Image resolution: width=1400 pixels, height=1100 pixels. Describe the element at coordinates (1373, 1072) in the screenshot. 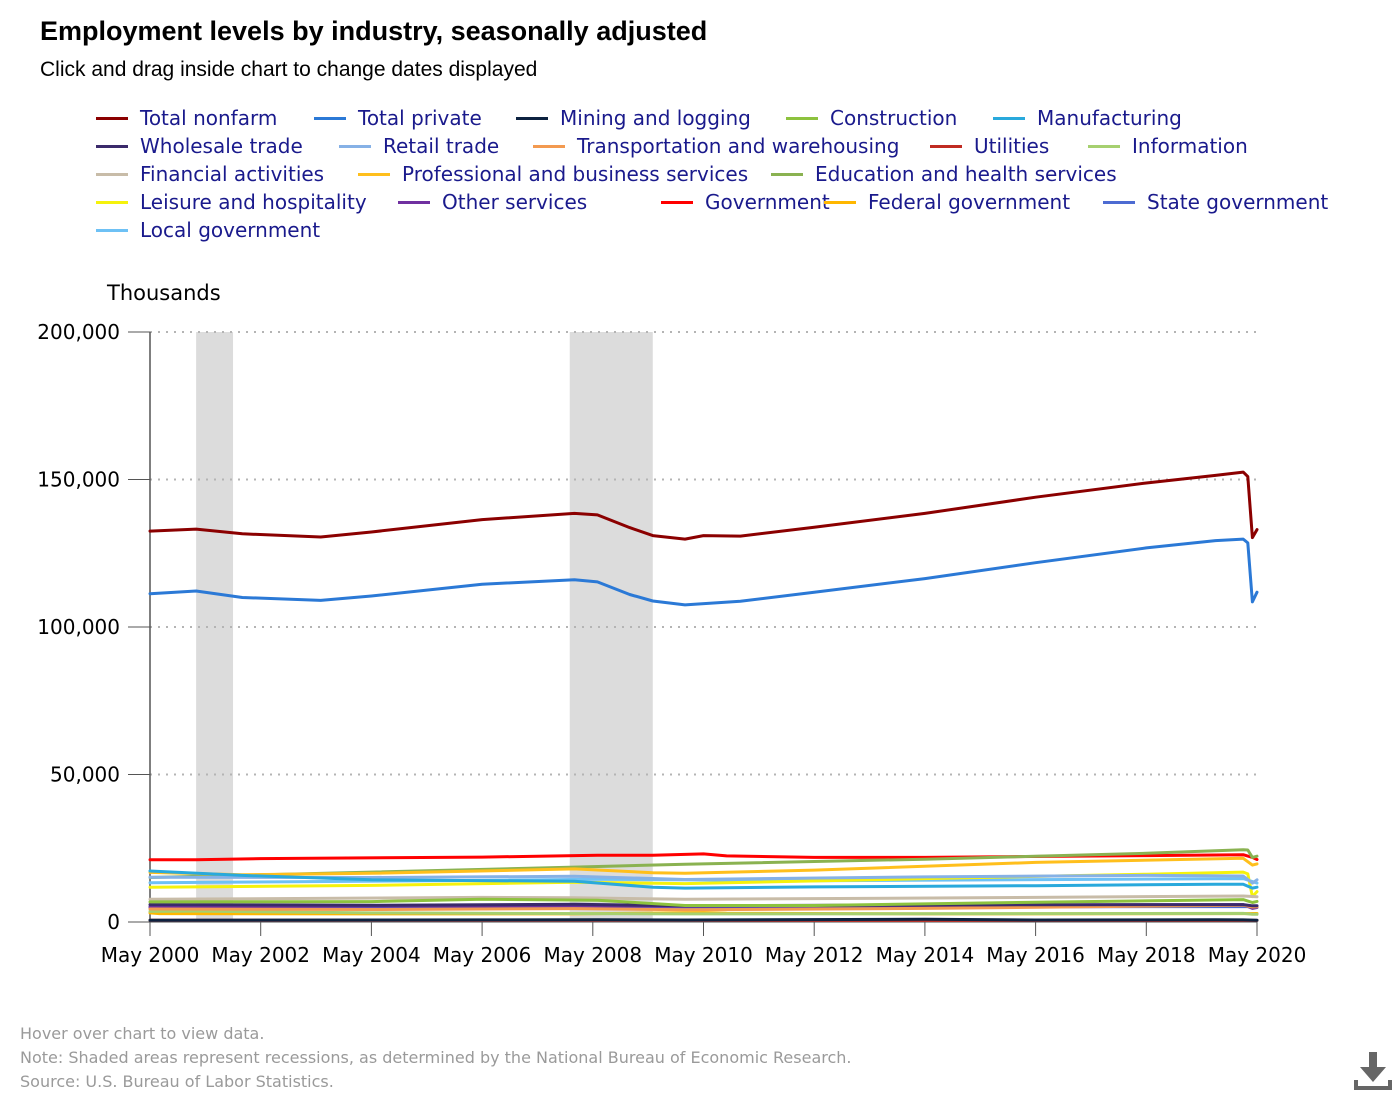

I see `download-icon` at that location.